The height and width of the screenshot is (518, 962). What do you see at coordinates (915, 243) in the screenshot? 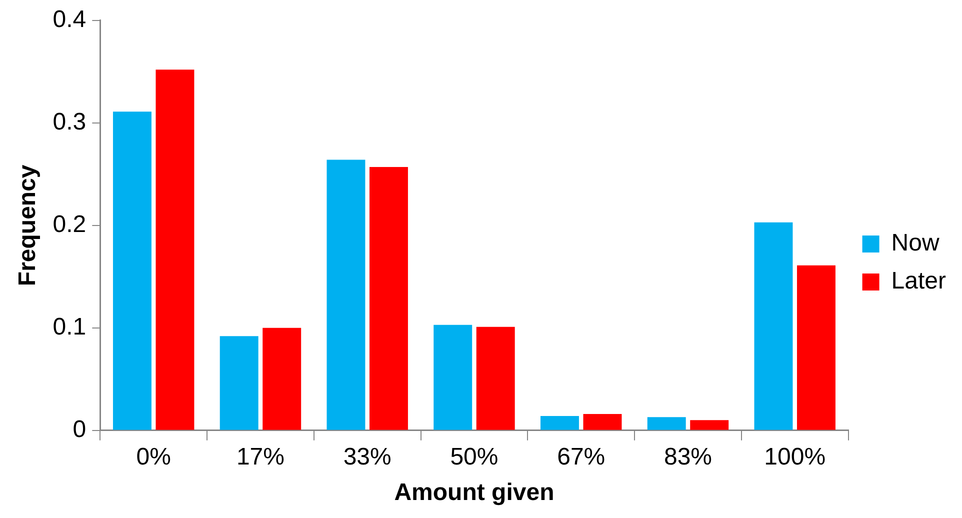
I see `legend-label: Now` at bounding box center [915, 243].